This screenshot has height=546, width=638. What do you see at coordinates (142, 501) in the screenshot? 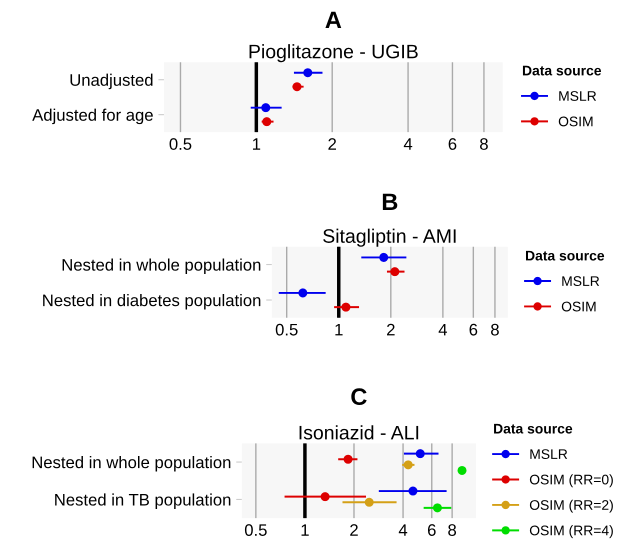
I see `y-tick-label: Nested in TB population` at bounding box center [142, 501].